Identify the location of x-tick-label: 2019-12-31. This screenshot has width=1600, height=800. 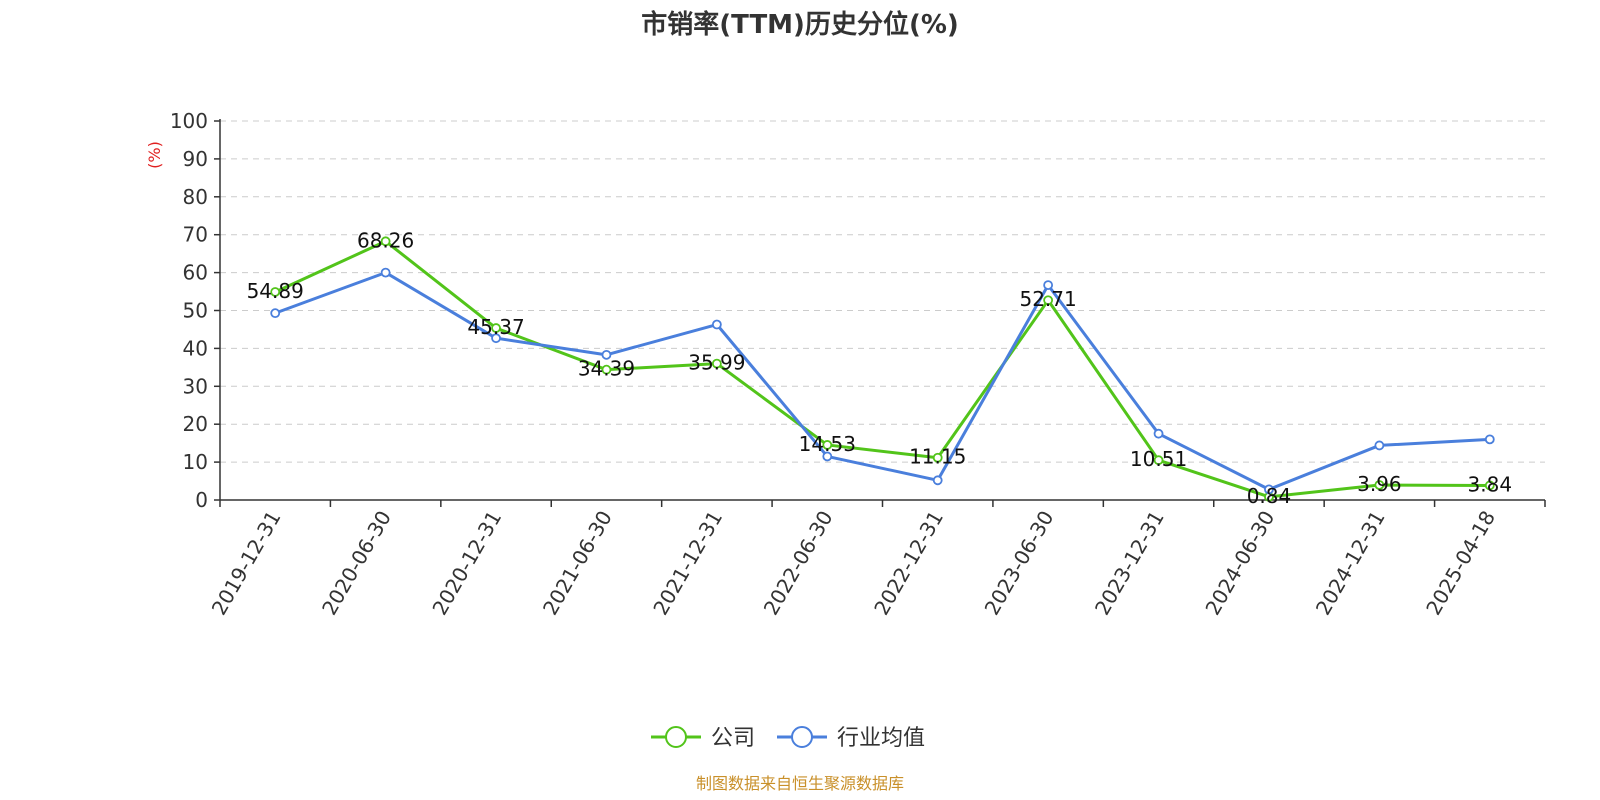
(246, 563).